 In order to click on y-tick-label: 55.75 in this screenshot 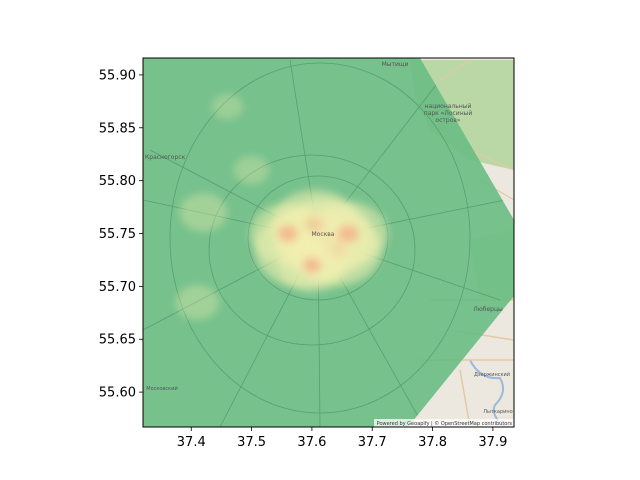, I will do `click(117, 234)`.